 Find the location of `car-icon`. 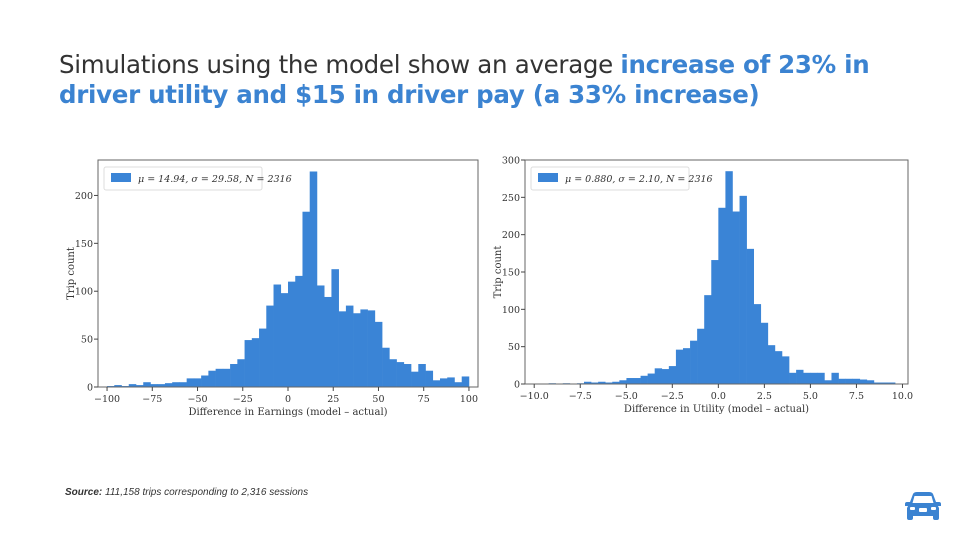

car-icon is located at coordinates (923, 507).